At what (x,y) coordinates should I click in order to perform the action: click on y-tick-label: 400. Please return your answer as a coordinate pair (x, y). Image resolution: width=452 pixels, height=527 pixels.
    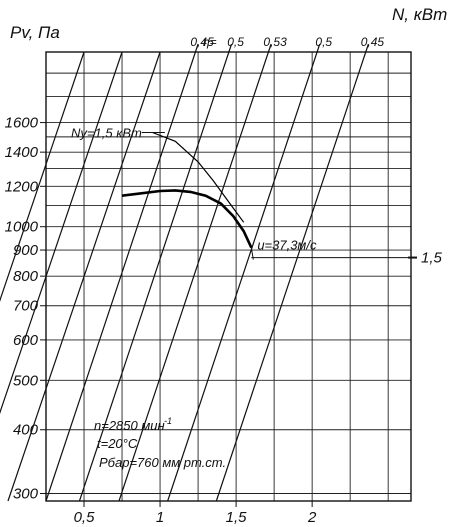
    Looking at the image, I should click on (26, 430).